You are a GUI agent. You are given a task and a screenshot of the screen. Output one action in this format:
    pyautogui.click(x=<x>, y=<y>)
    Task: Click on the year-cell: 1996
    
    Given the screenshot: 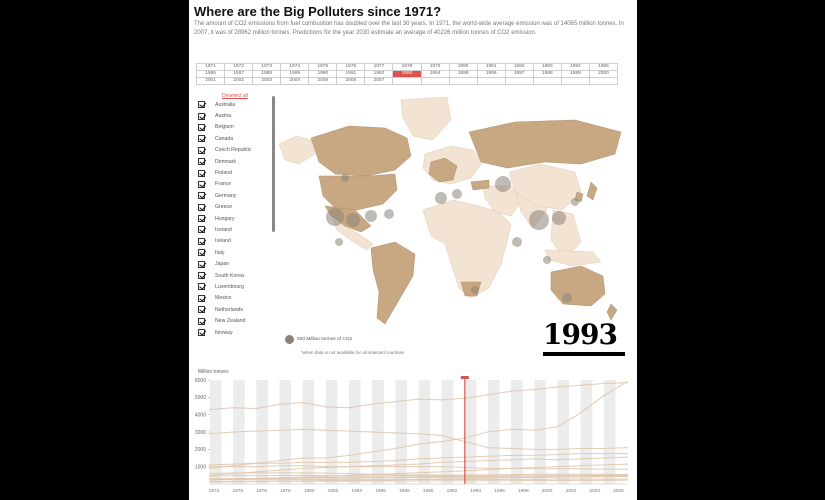 What is the action you would take?
    pyautogui.click(x=491, y=74)
    